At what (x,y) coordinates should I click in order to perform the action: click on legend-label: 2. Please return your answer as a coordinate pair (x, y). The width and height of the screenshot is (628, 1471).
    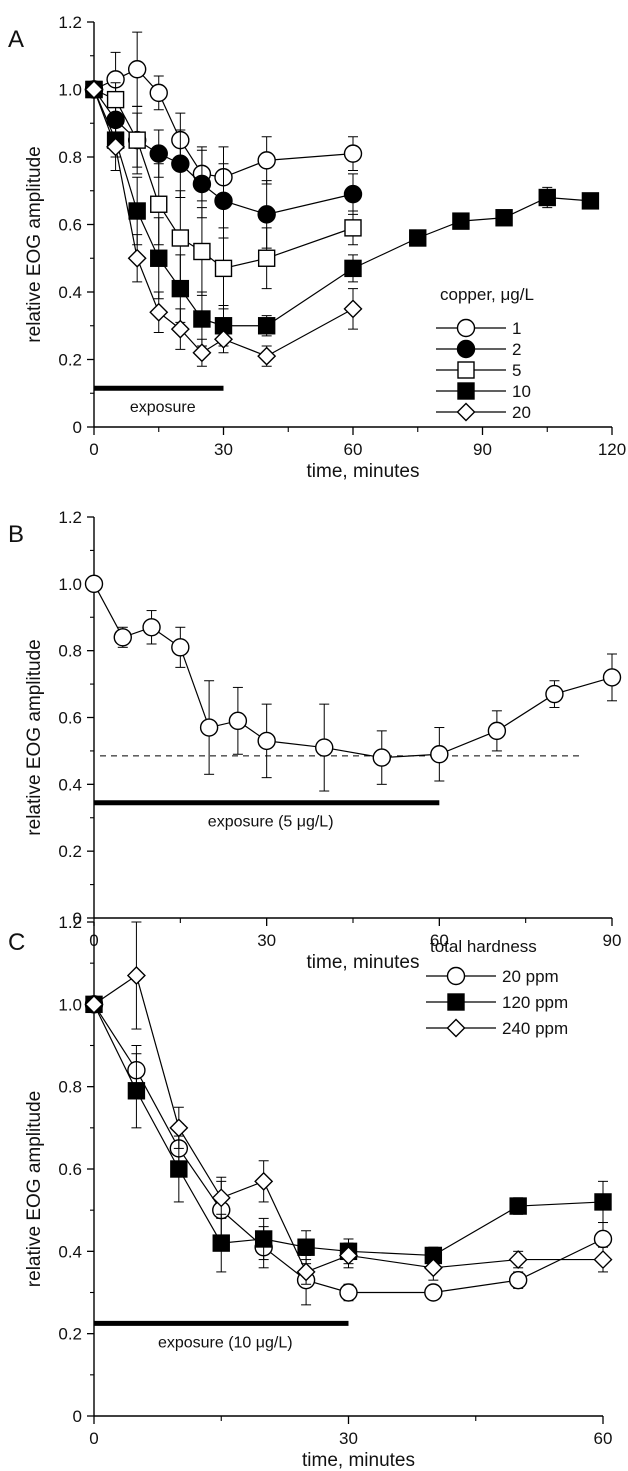
    Looking at the image, I should click on (516, 349).